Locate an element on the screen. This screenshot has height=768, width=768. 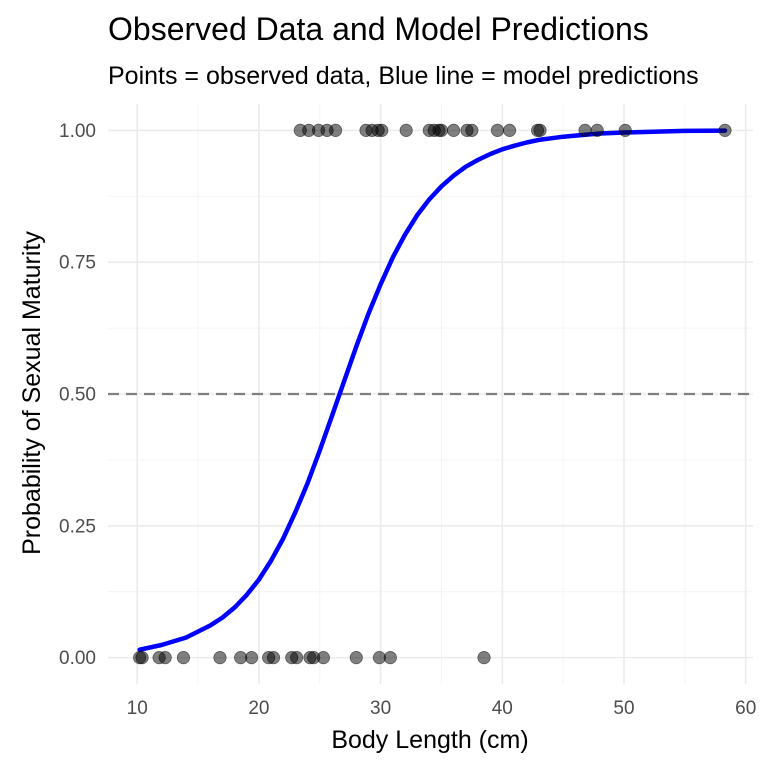
chart-title: Observed Data and Model Predictions is located at coordinates (378, 29).